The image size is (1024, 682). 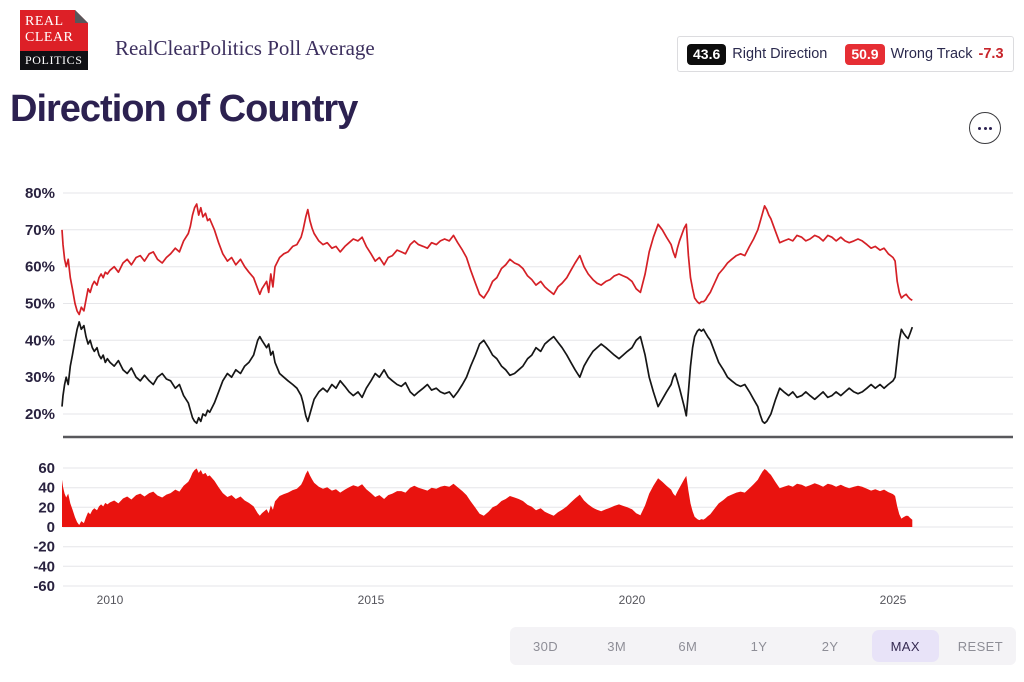 What do you see at coordinates (487, 373) in the screenshot?
I see `right-direction-line` at bounding box center [487, 373].